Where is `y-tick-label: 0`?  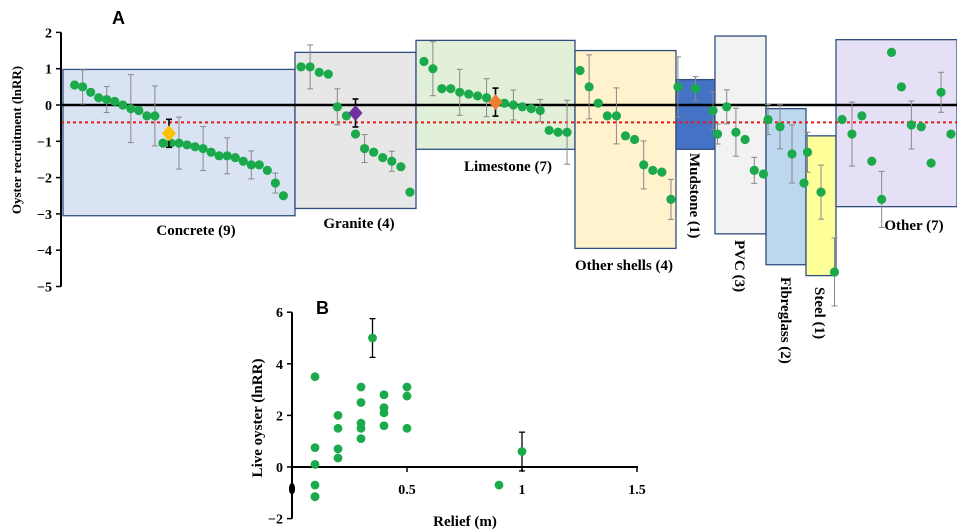 y-tick-label: 0 is located at coordinates (48, 106).